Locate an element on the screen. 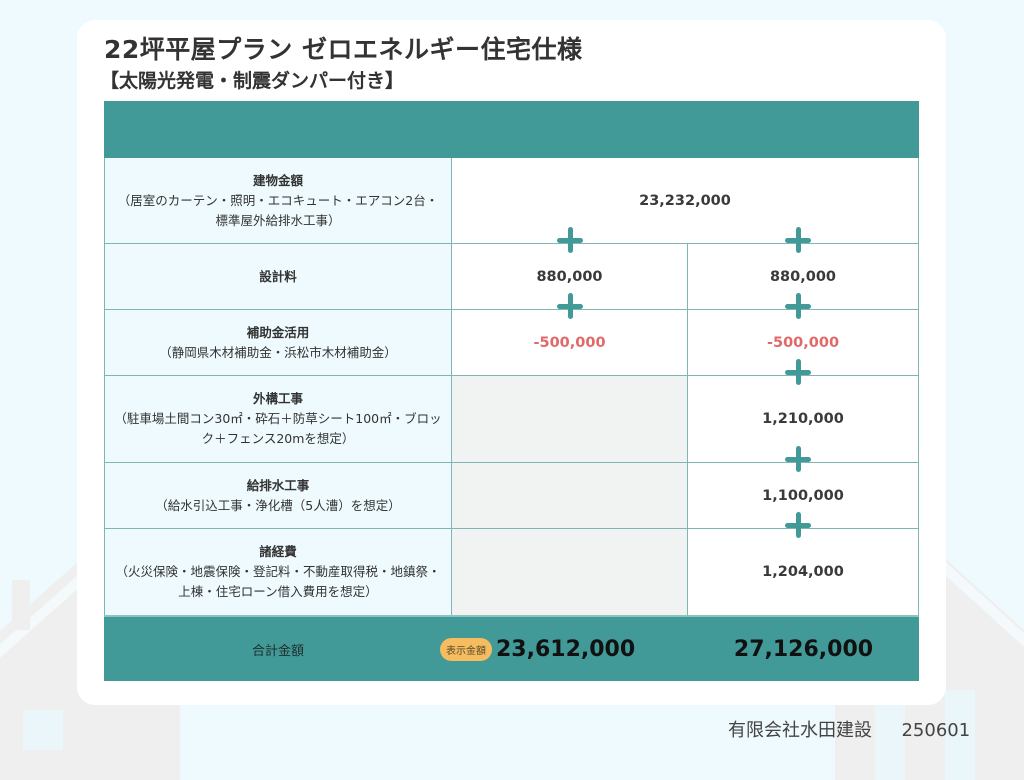  row-label: 建物金額 is located at coordinates (277, 180).